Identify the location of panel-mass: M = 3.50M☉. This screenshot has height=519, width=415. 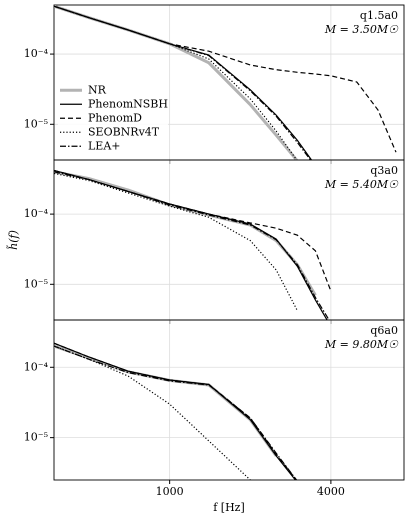
(361, 29).